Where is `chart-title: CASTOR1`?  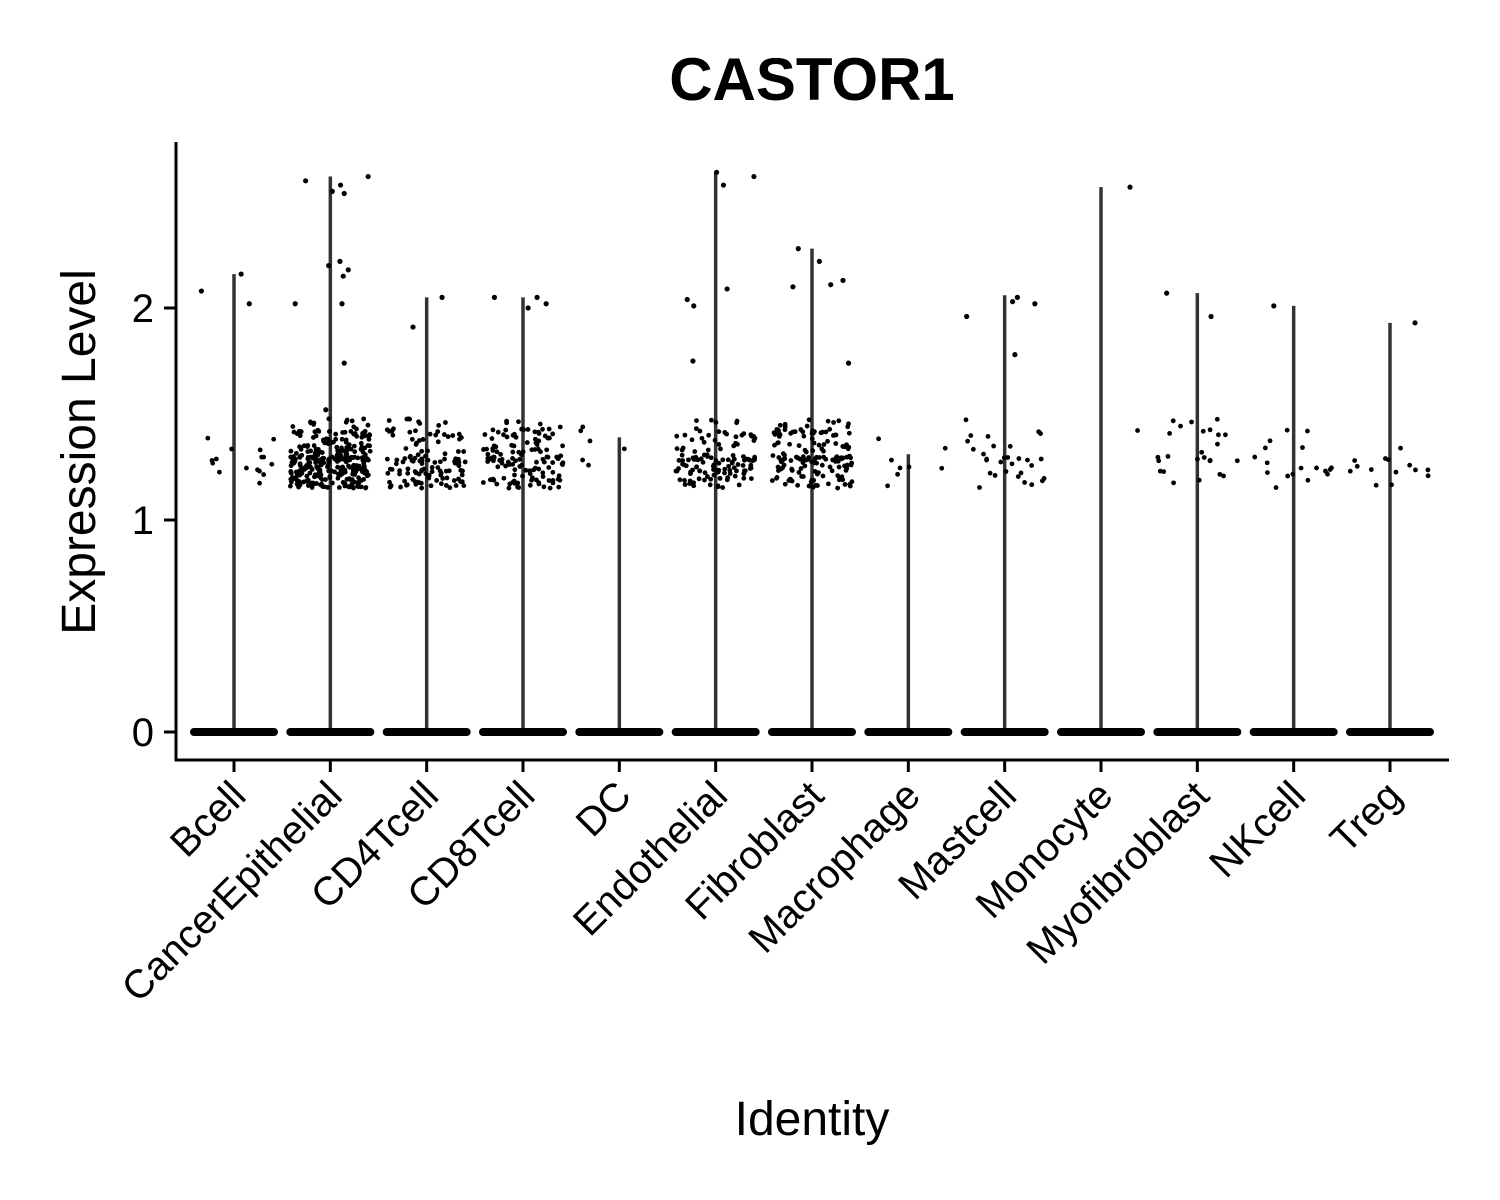 chart-title: CASTOR1 is located at coordinates (812, 79).